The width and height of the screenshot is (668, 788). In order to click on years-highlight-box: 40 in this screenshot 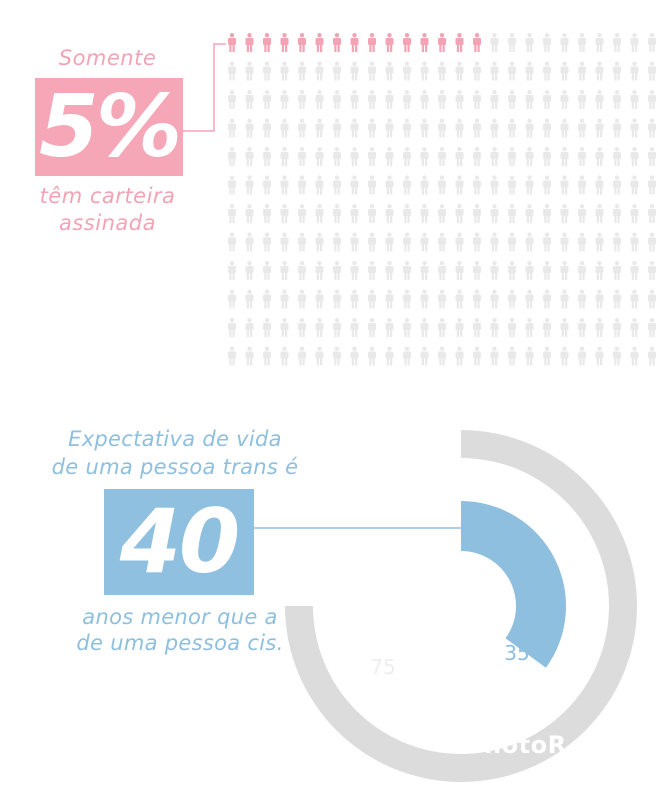, I will do `click(179, 542)`.